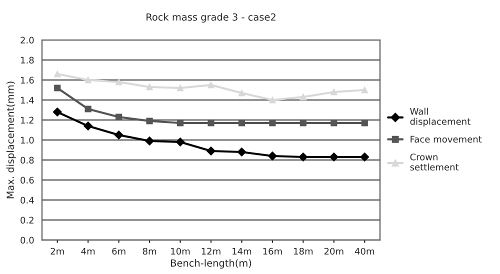 Image resolution: width=500 pixels, height=274 pixels. Describe the element at coordinates (303, 251) in the screenshot. I see `x-tick-label: 18m` at that location.